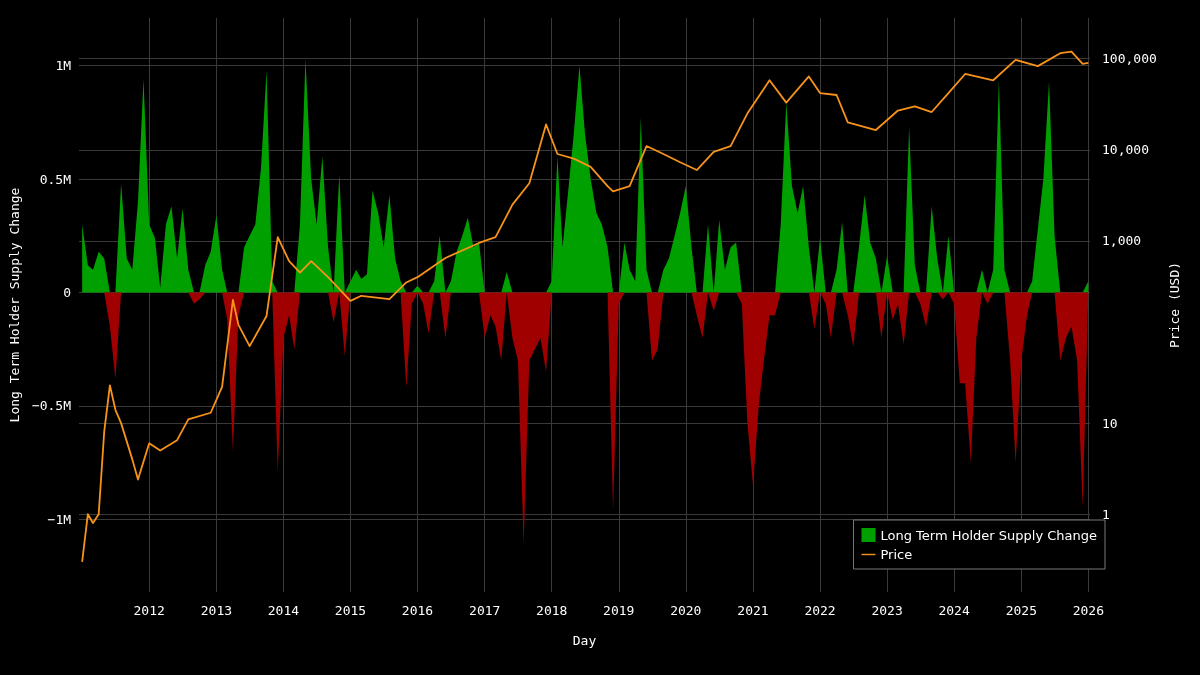  What do you see at coordinates (753, 610) in the screenshot?
I see `x-tick-label: 2021` at bounding box center [753, 610].